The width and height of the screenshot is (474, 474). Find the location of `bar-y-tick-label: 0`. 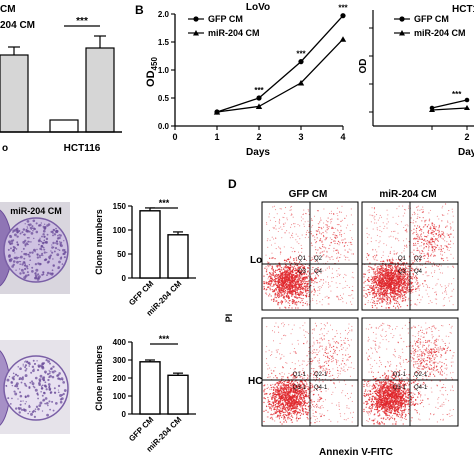

bar-y-tick-label: 0 is located at coordinates (124, 278).